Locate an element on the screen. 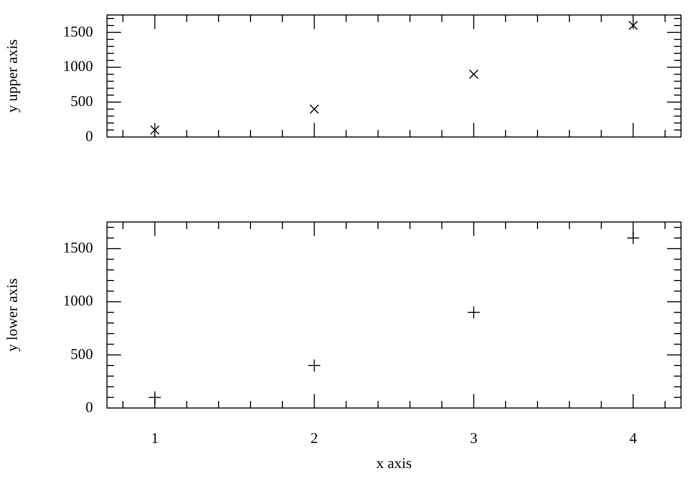 The image size is (688, 477). y-axis-title: y upper axis is located at coordinates (12, 76).